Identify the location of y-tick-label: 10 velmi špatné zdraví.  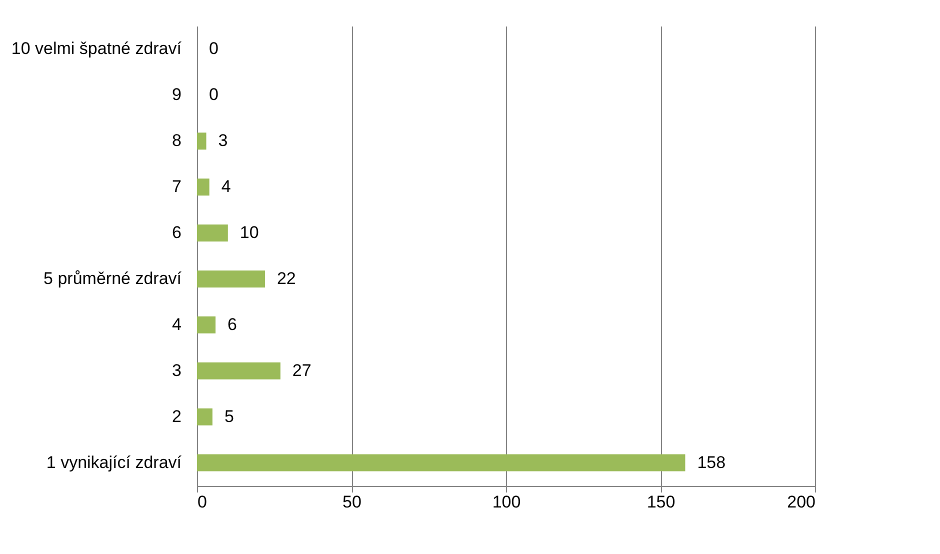
(96, 48).